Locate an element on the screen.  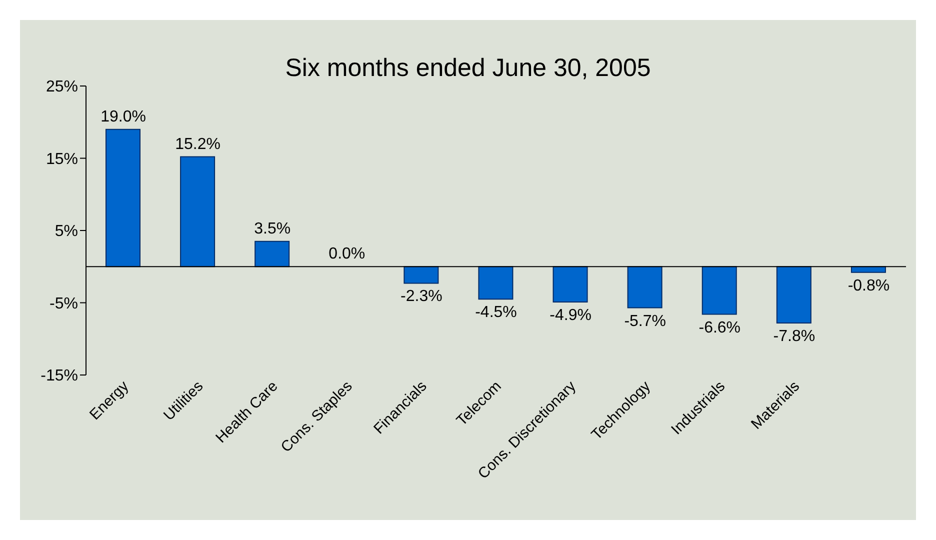
y-tick-label: 25% is located at coordinates (62, 87).